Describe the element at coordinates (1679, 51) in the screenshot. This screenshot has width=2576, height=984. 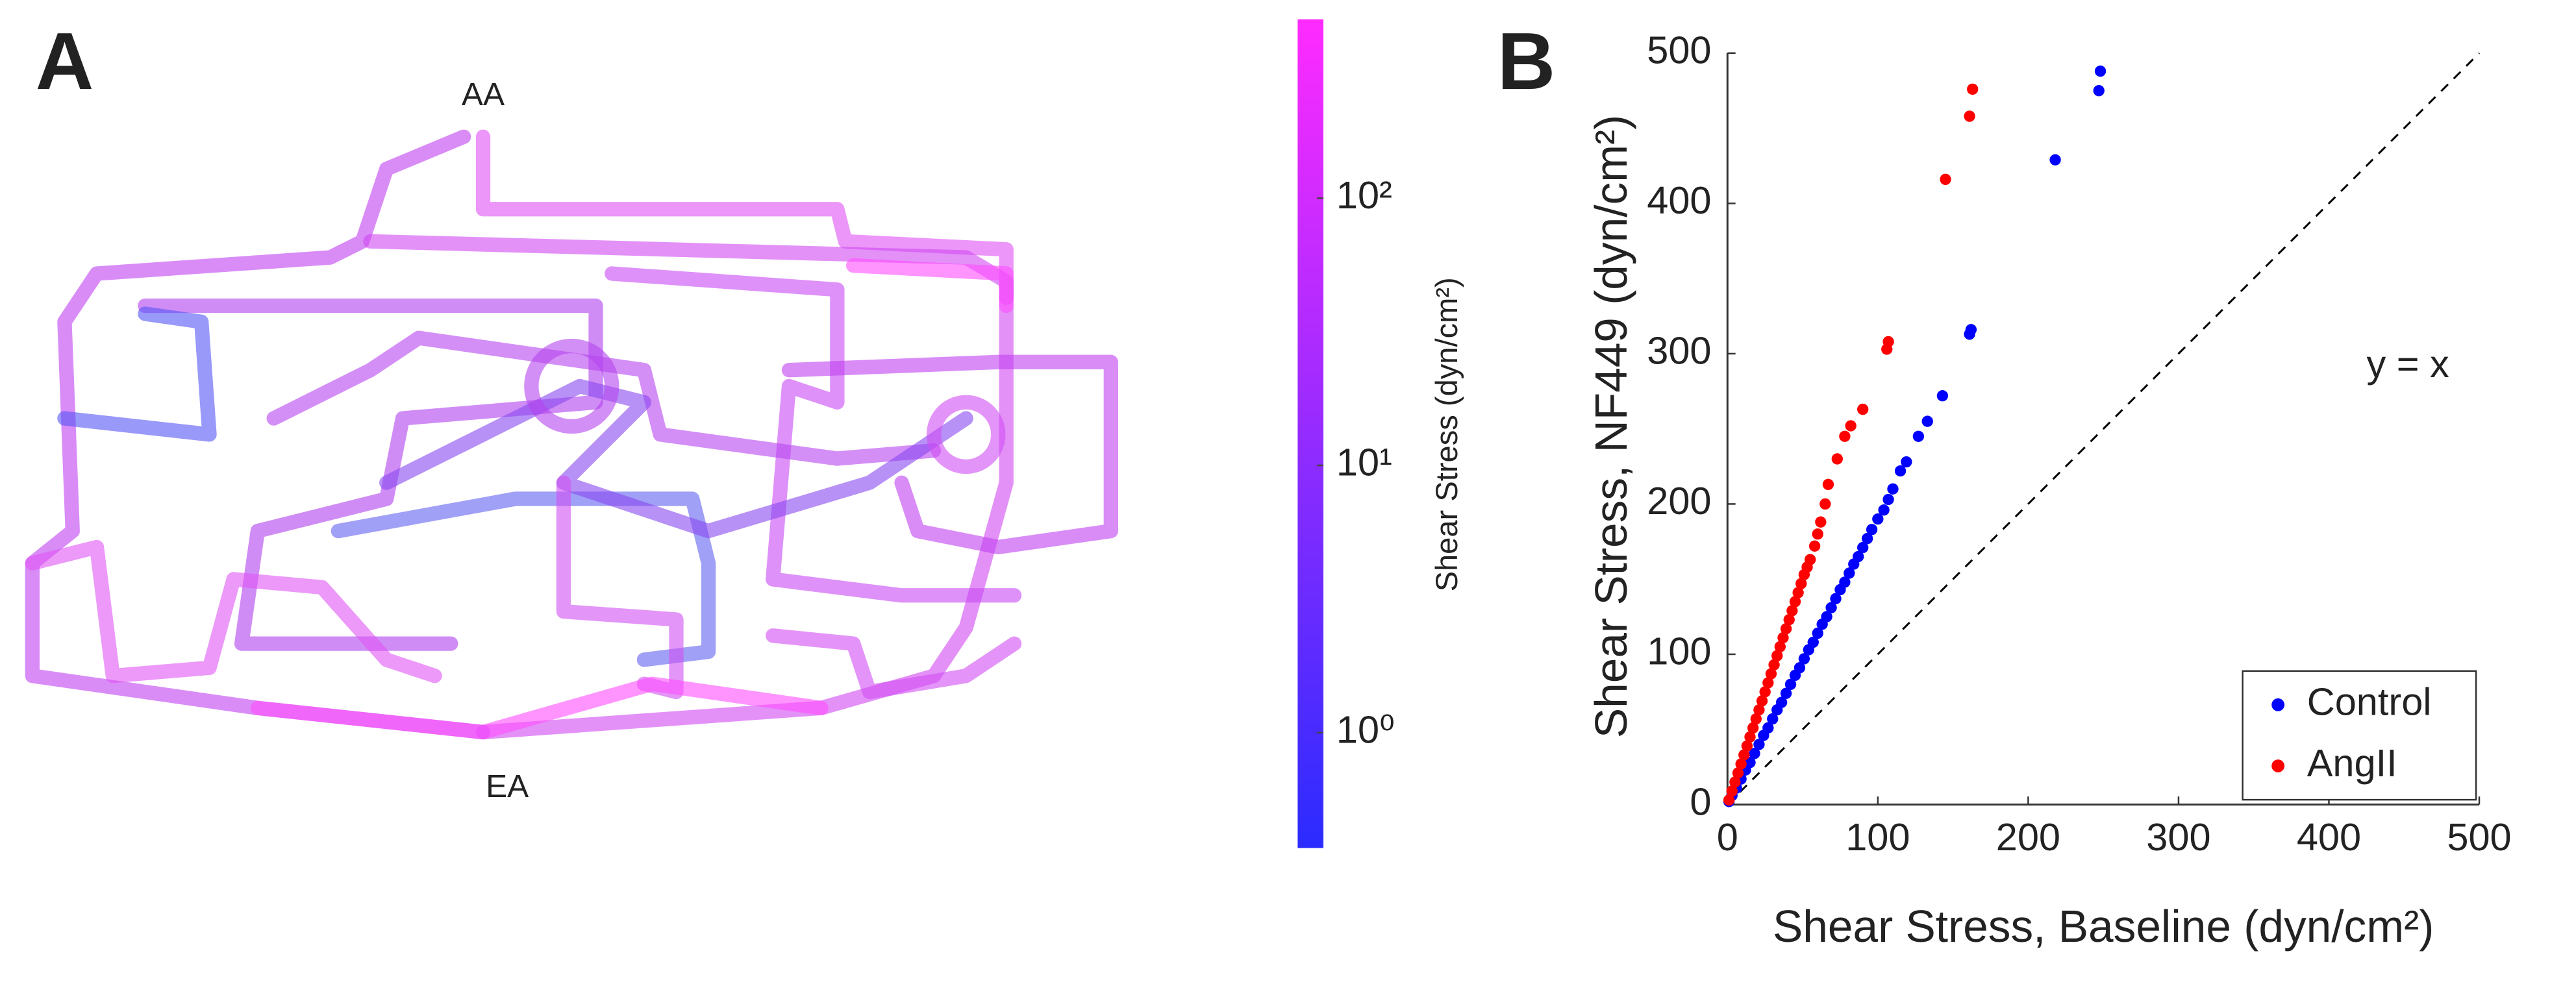
I see `y-tick-label: 500` at that location.